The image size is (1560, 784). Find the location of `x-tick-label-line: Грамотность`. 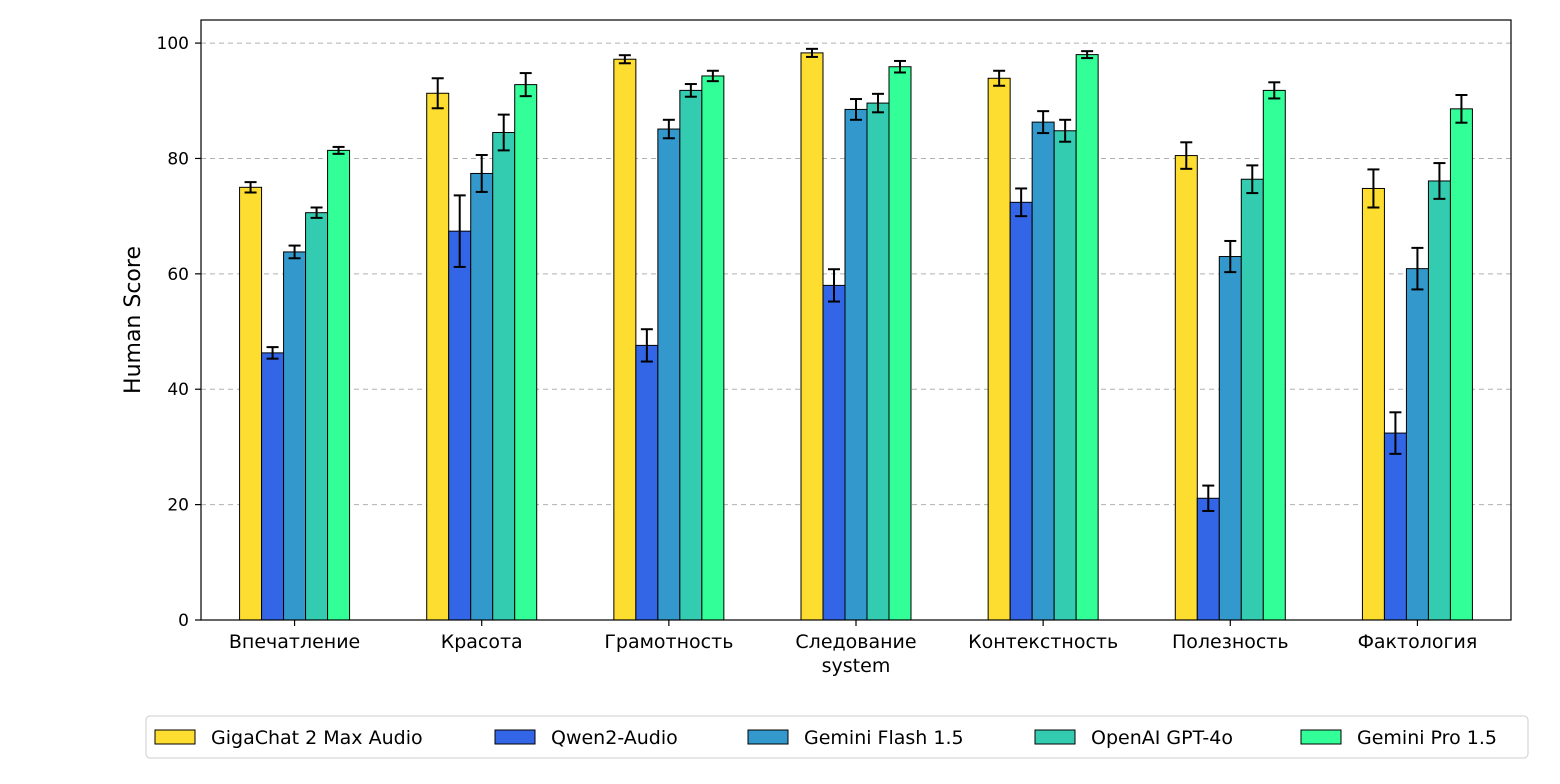

x-tick-label-line: Грамотность is located at coordinates (668, 642).